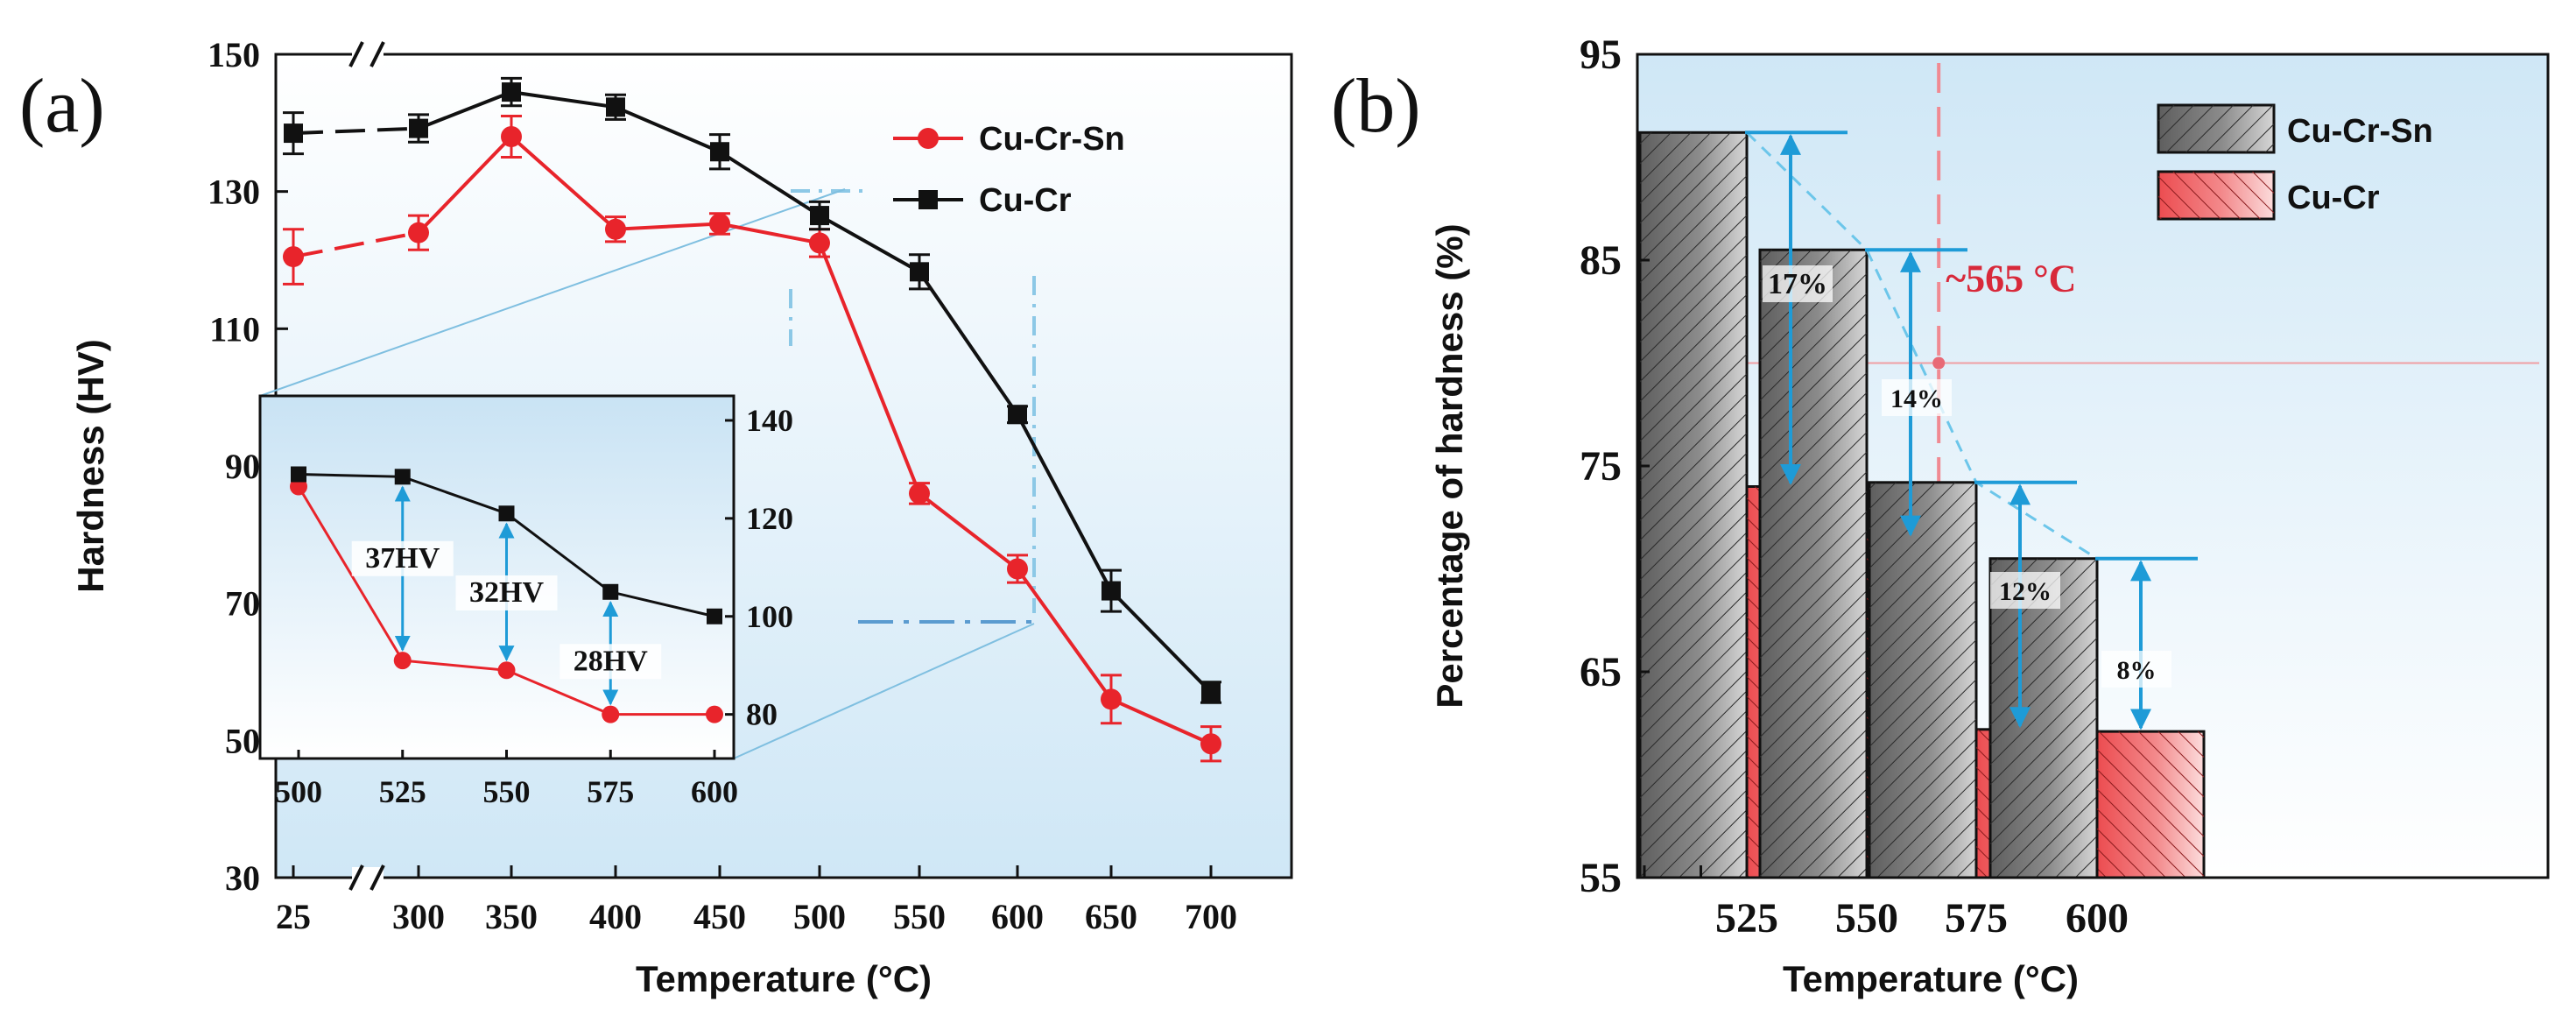 The height and width of the screenshot is (1016, 2576). What do you see at coordinates (2137, 670) in the screenshot?
I see `difference-label: 8%` at bounding box center [2137, 670].